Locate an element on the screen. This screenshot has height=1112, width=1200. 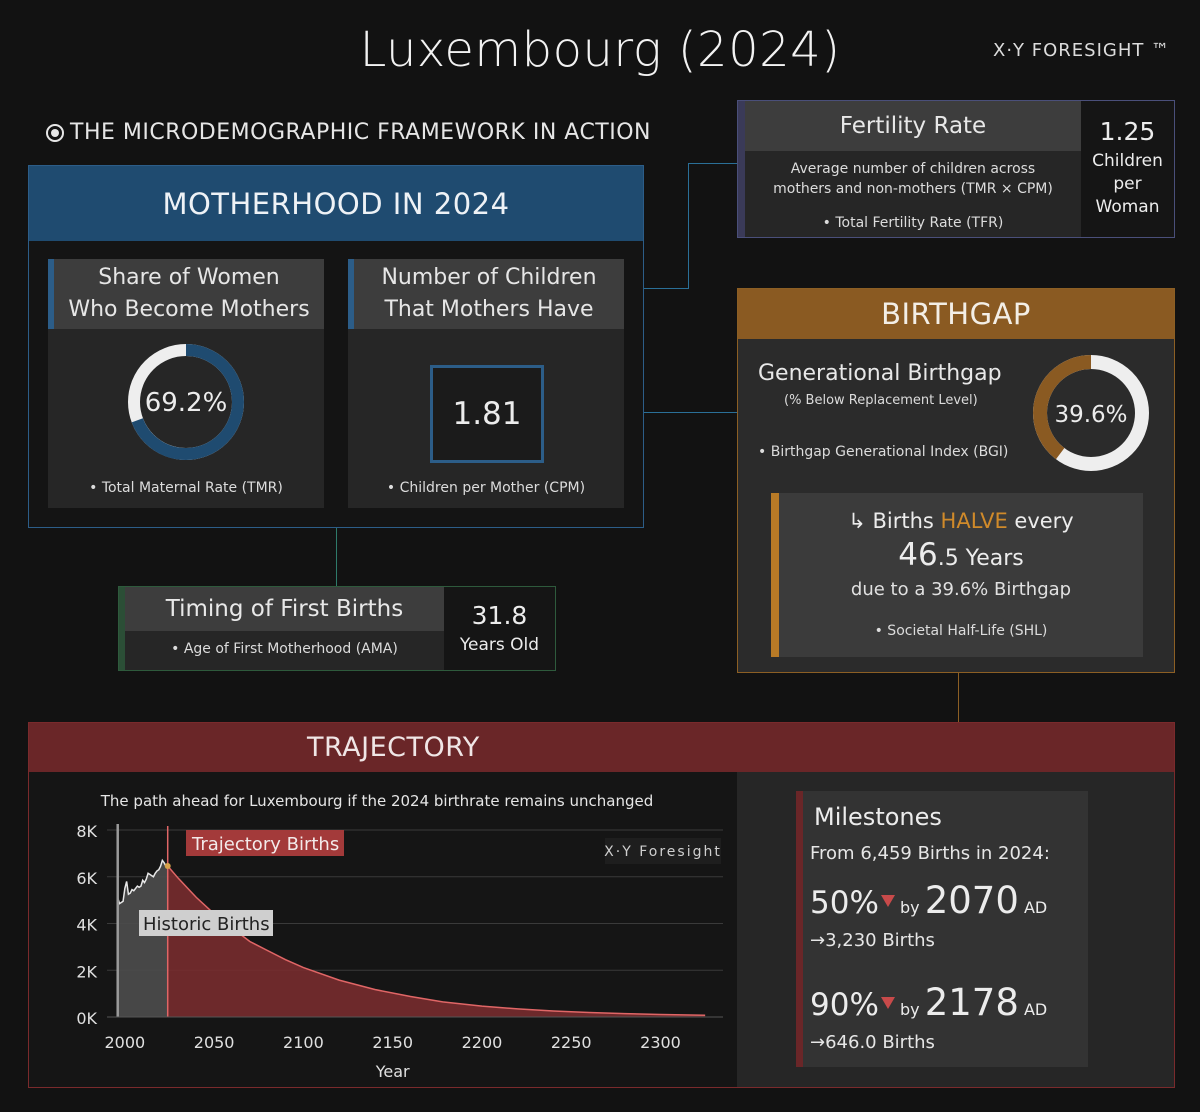
birthgap-title: BIRTHGAP is located at coordinates (956, 314).